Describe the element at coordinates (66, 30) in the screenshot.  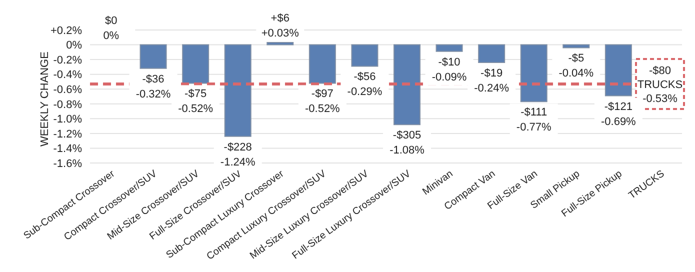
I see `y-tick-label: +0.2%` at that location.